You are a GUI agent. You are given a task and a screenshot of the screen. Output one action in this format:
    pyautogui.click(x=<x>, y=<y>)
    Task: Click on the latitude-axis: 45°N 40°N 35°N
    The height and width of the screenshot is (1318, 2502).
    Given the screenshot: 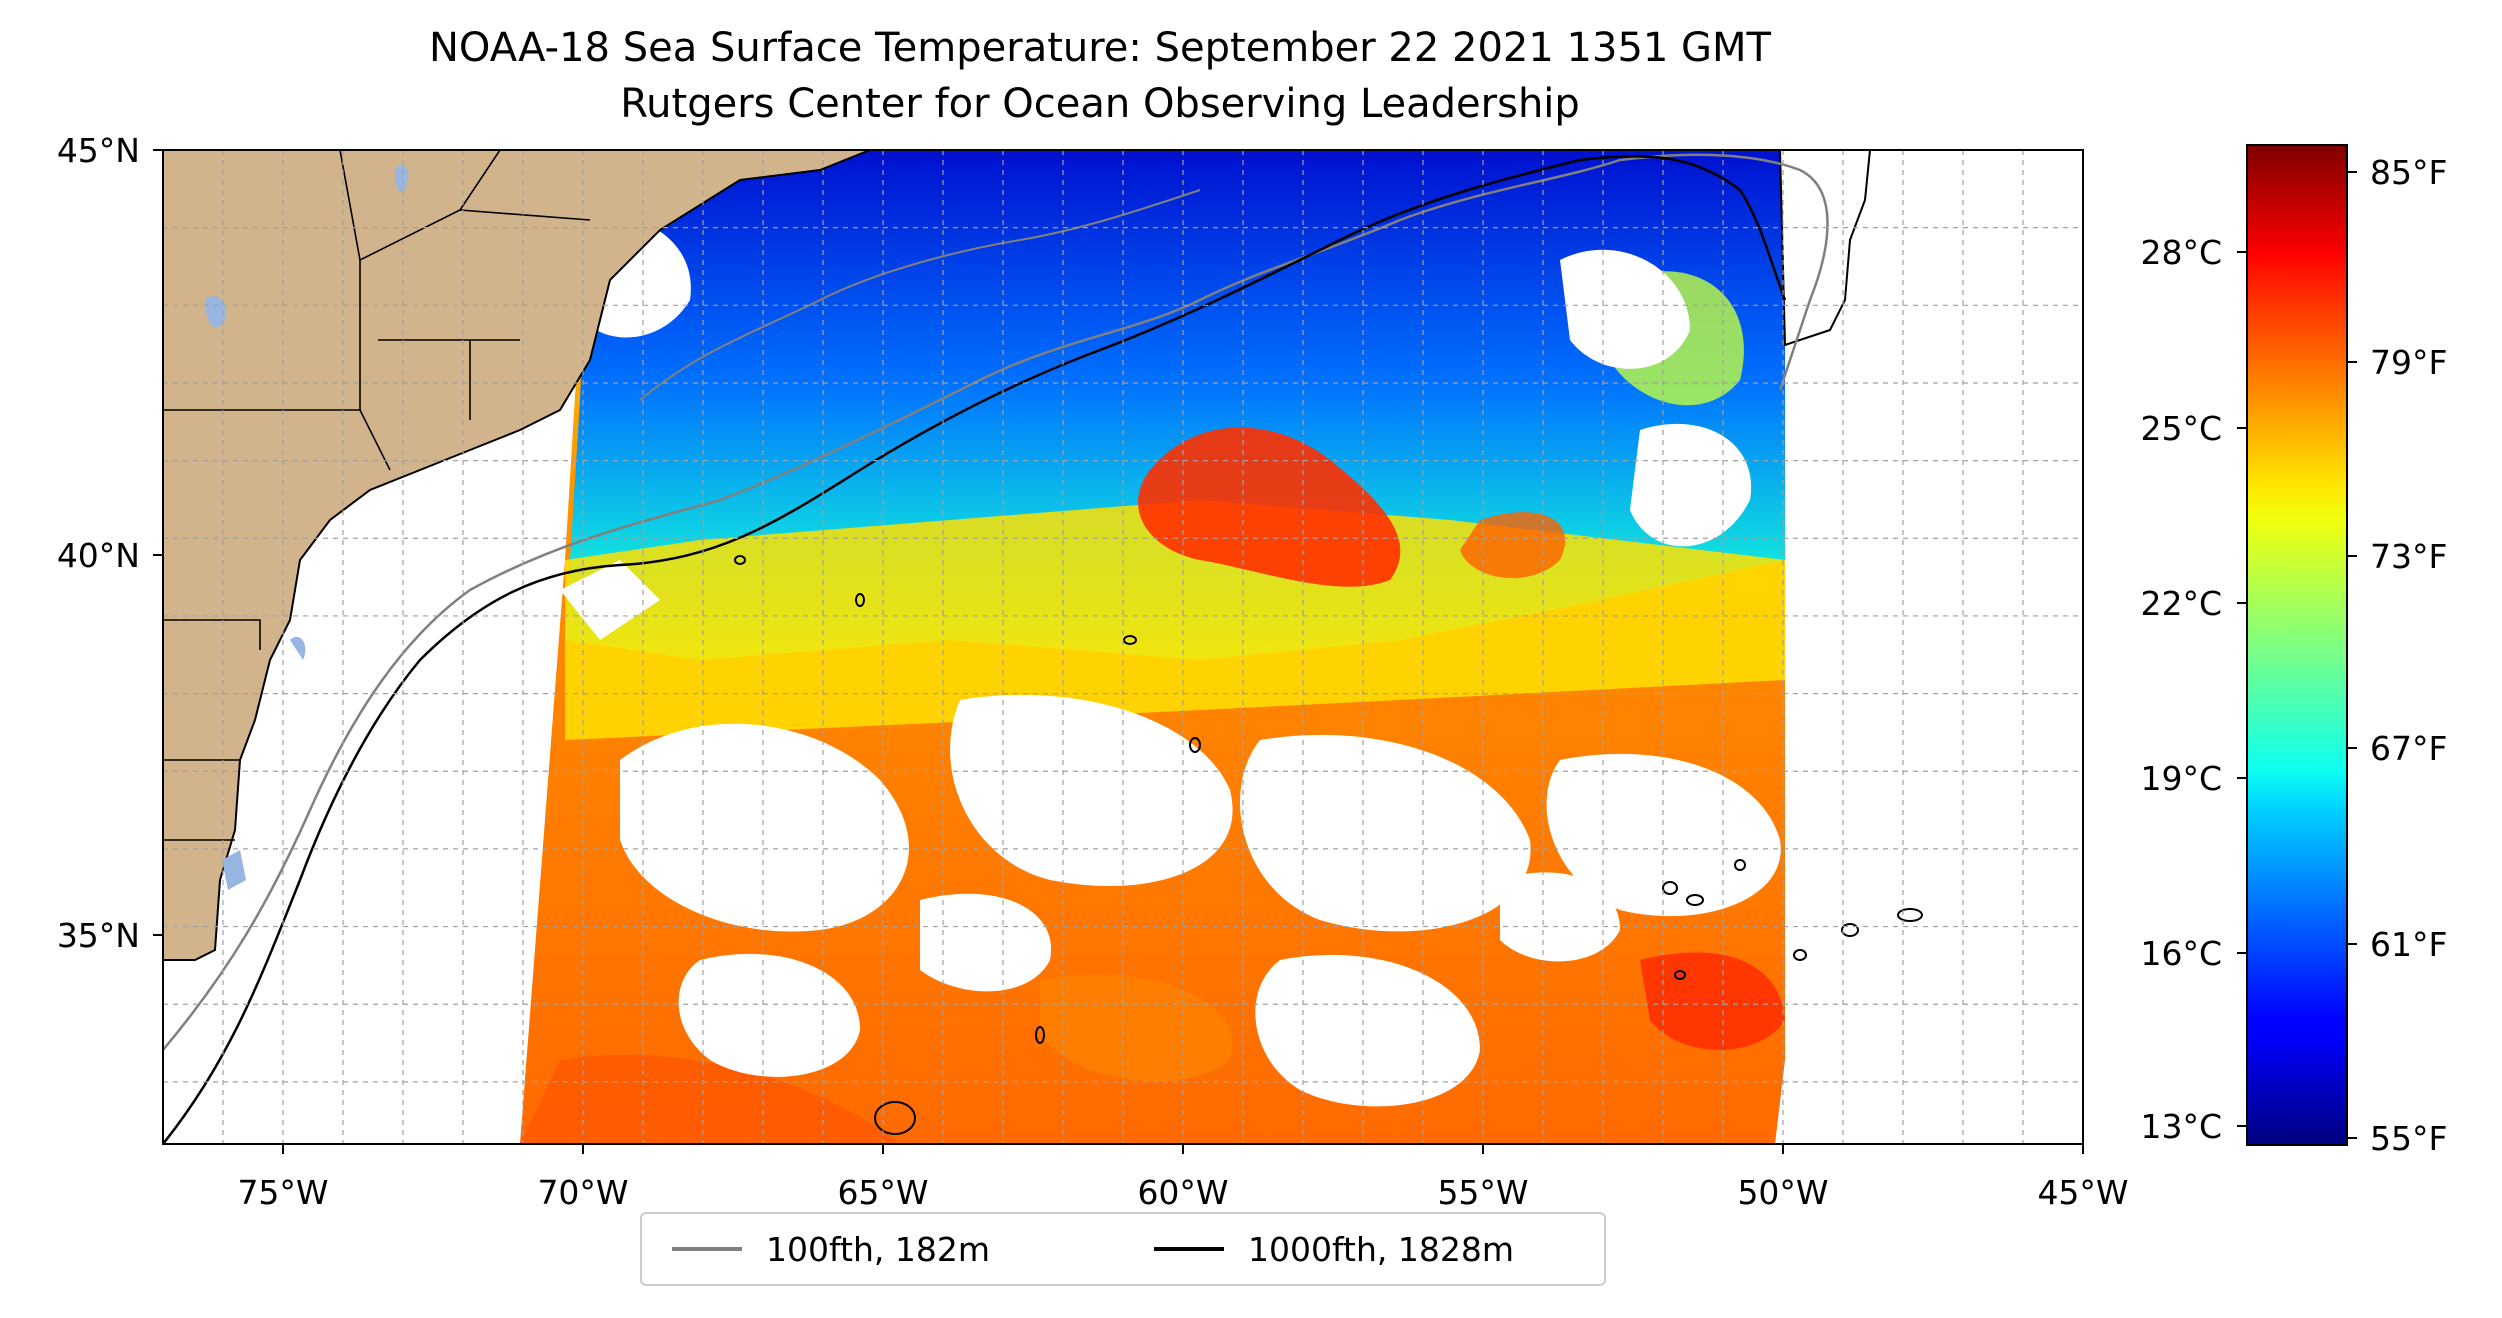 What is the action you would take?
    pyautogui.click(x=98, y=543)
    